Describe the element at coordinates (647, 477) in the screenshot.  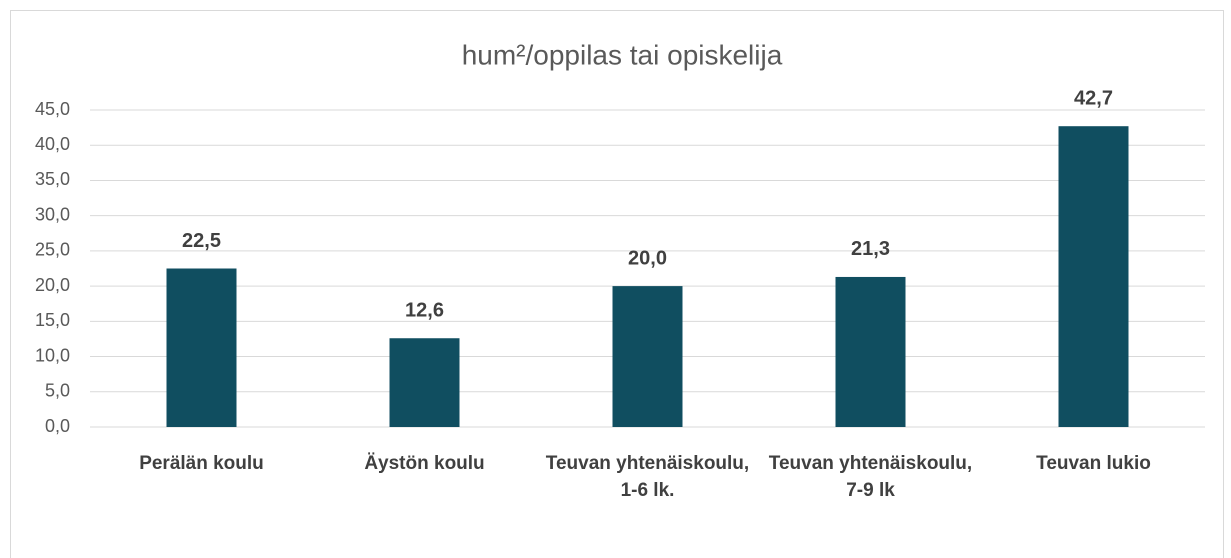
I see `x-tick-label: Teuvan yhtenäiskoulu, 1-6 lk.` at that location.